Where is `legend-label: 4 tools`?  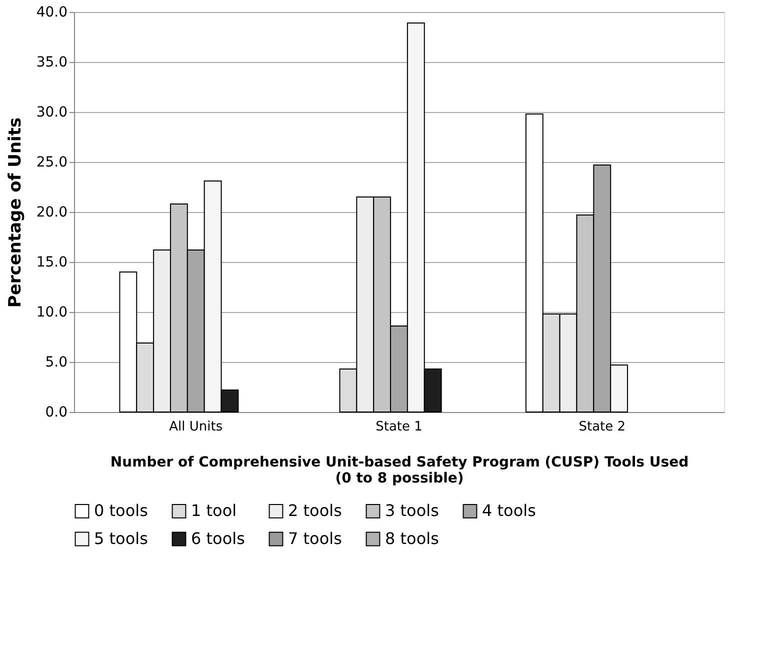 legend-label: 4 tools is located at coordinates (509, 510).